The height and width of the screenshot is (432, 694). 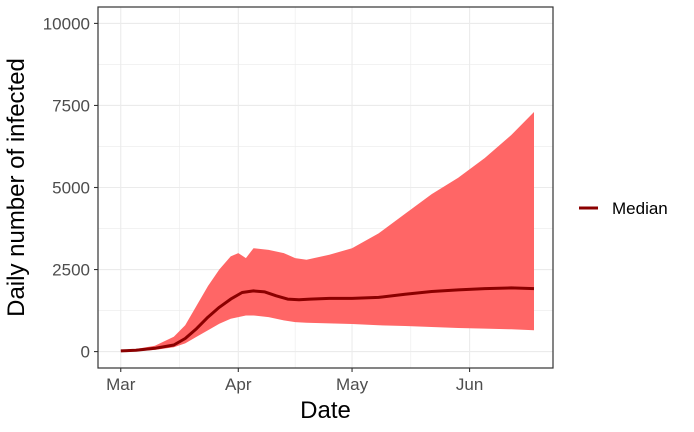 What do you see at coordinates (469, 384) in the screenshot?
I see `x-tick-label: Jun` at bounding box center [469, 384].